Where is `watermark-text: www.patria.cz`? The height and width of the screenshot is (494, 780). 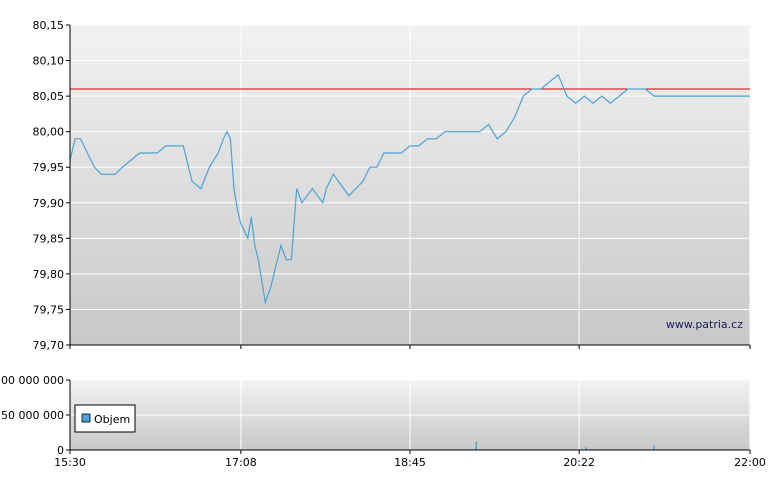 watermark-text: www.patria.cz is located at coordinates (704, 324).